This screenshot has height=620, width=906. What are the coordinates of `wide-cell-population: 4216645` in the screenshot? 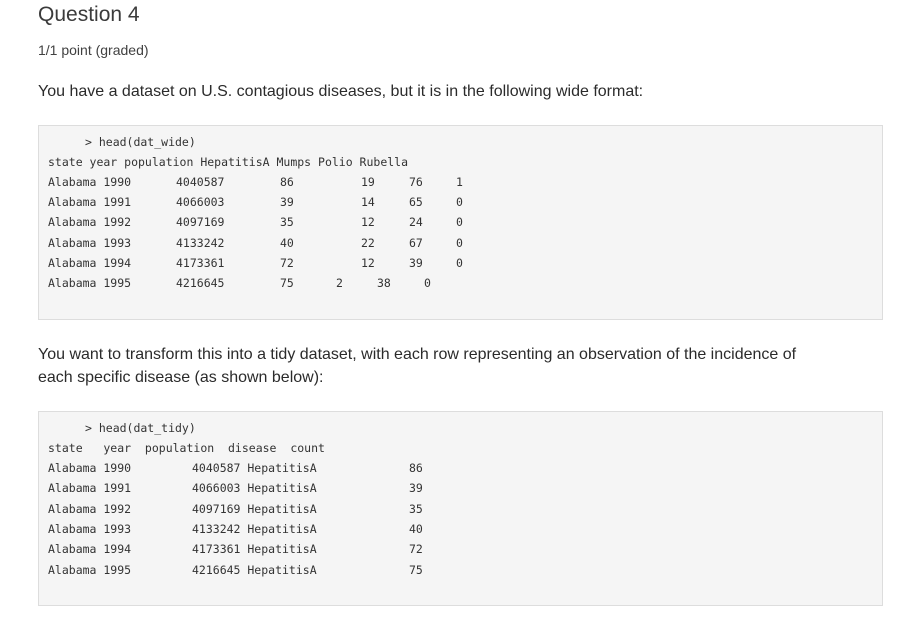 It's located at (200, 283).